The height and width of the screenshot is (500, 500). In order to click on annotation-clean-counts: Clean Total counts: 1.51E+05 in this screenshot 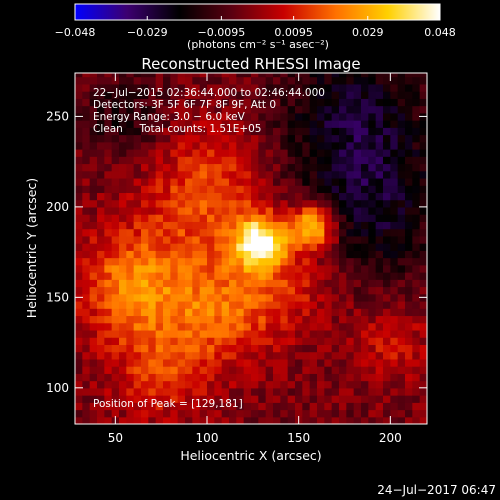, I will do `click(177, 129)`.